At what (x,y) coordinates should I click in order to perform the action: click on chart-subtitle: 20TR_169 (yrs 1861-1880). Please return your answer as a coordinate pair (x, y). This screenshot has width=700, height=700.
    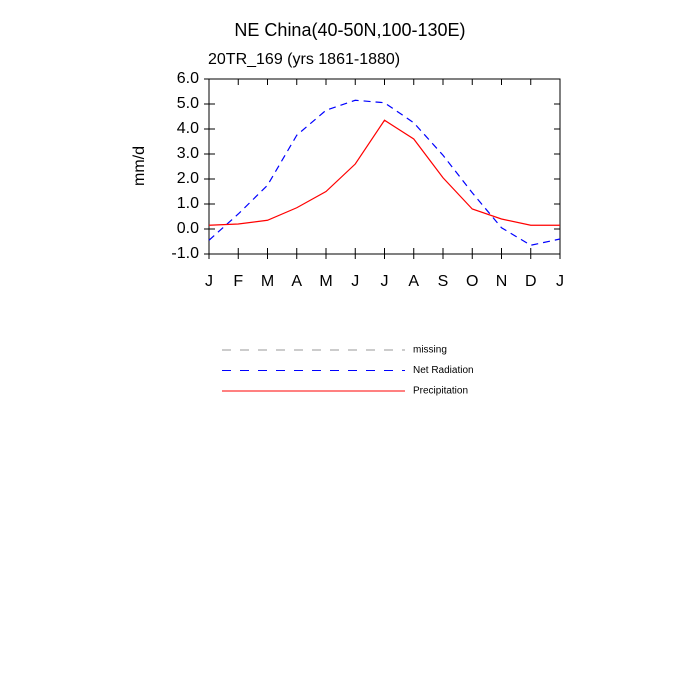
    Looking at the image, I should click on (304, 59).